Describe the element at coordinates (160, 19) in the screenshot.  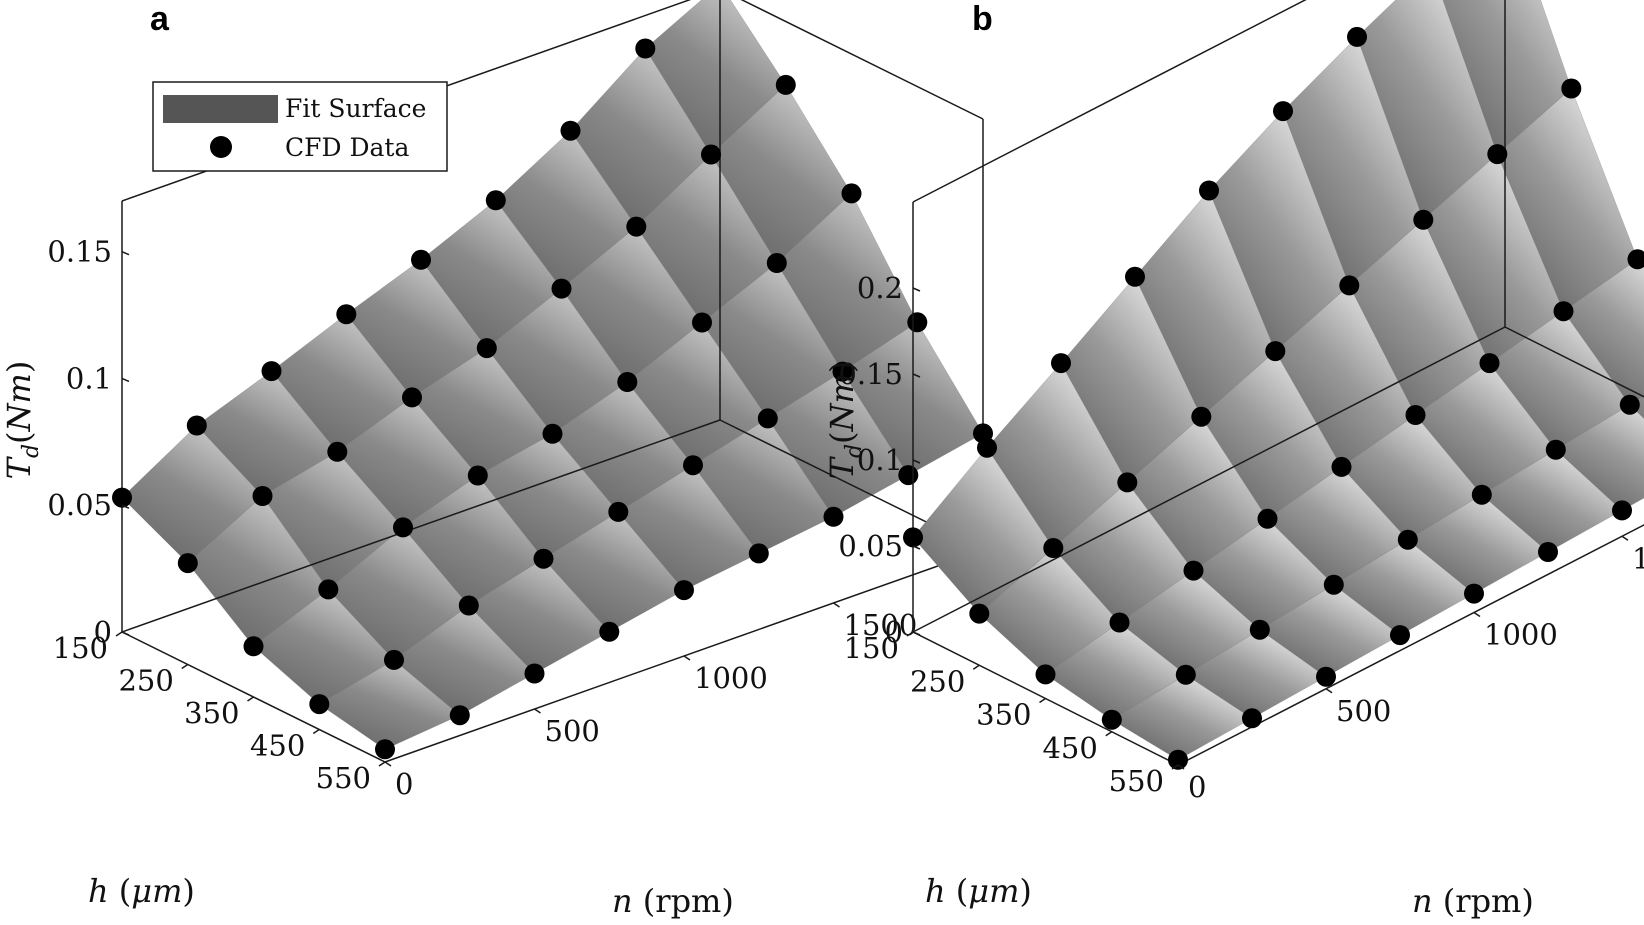
I see `panel-label-a: a` at that location.